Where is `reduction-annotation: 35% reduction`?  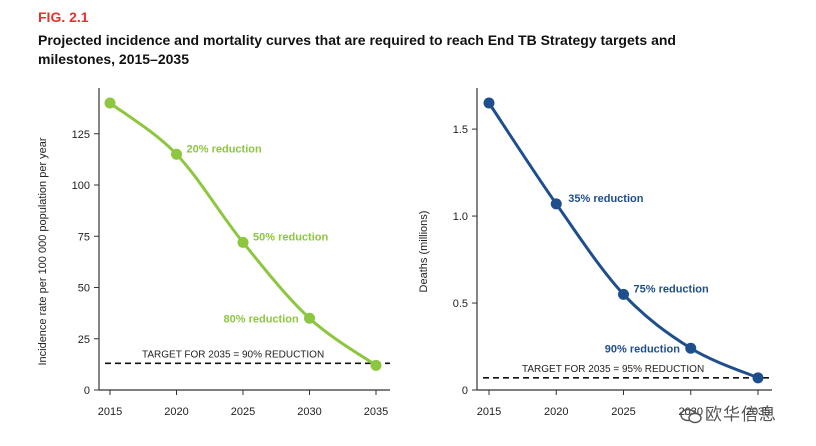 reduction-annotation: 35% reduction is located at coordinates (605, 199).